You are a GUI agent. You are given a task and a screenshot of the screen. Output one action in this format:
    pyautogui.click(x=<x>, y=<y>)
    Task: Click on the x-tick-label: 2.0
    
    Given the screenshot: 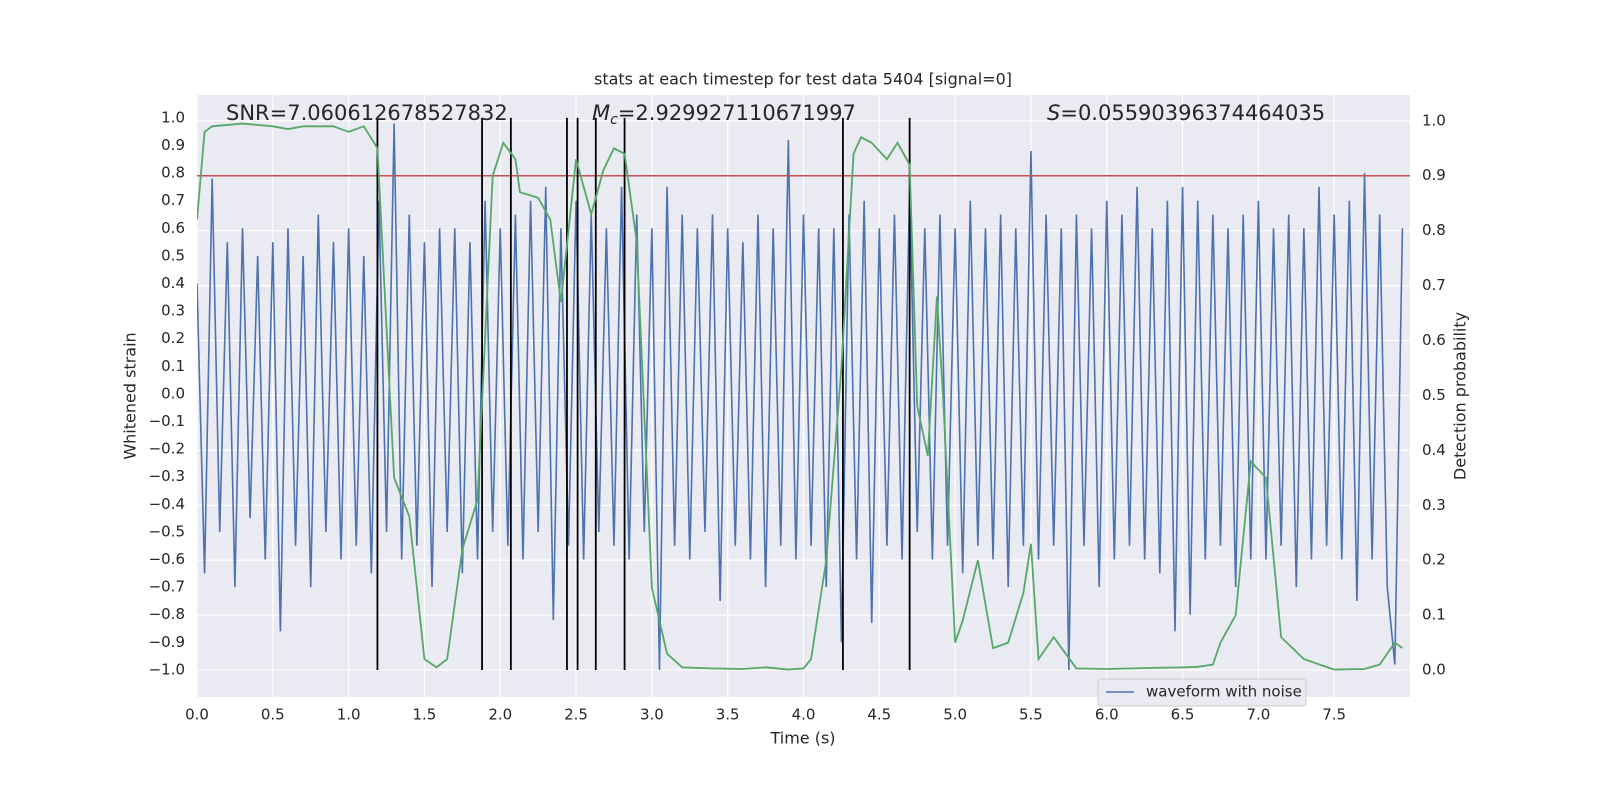 What is the action you would take?
    pyautogui.click(x=500, y=715)
    